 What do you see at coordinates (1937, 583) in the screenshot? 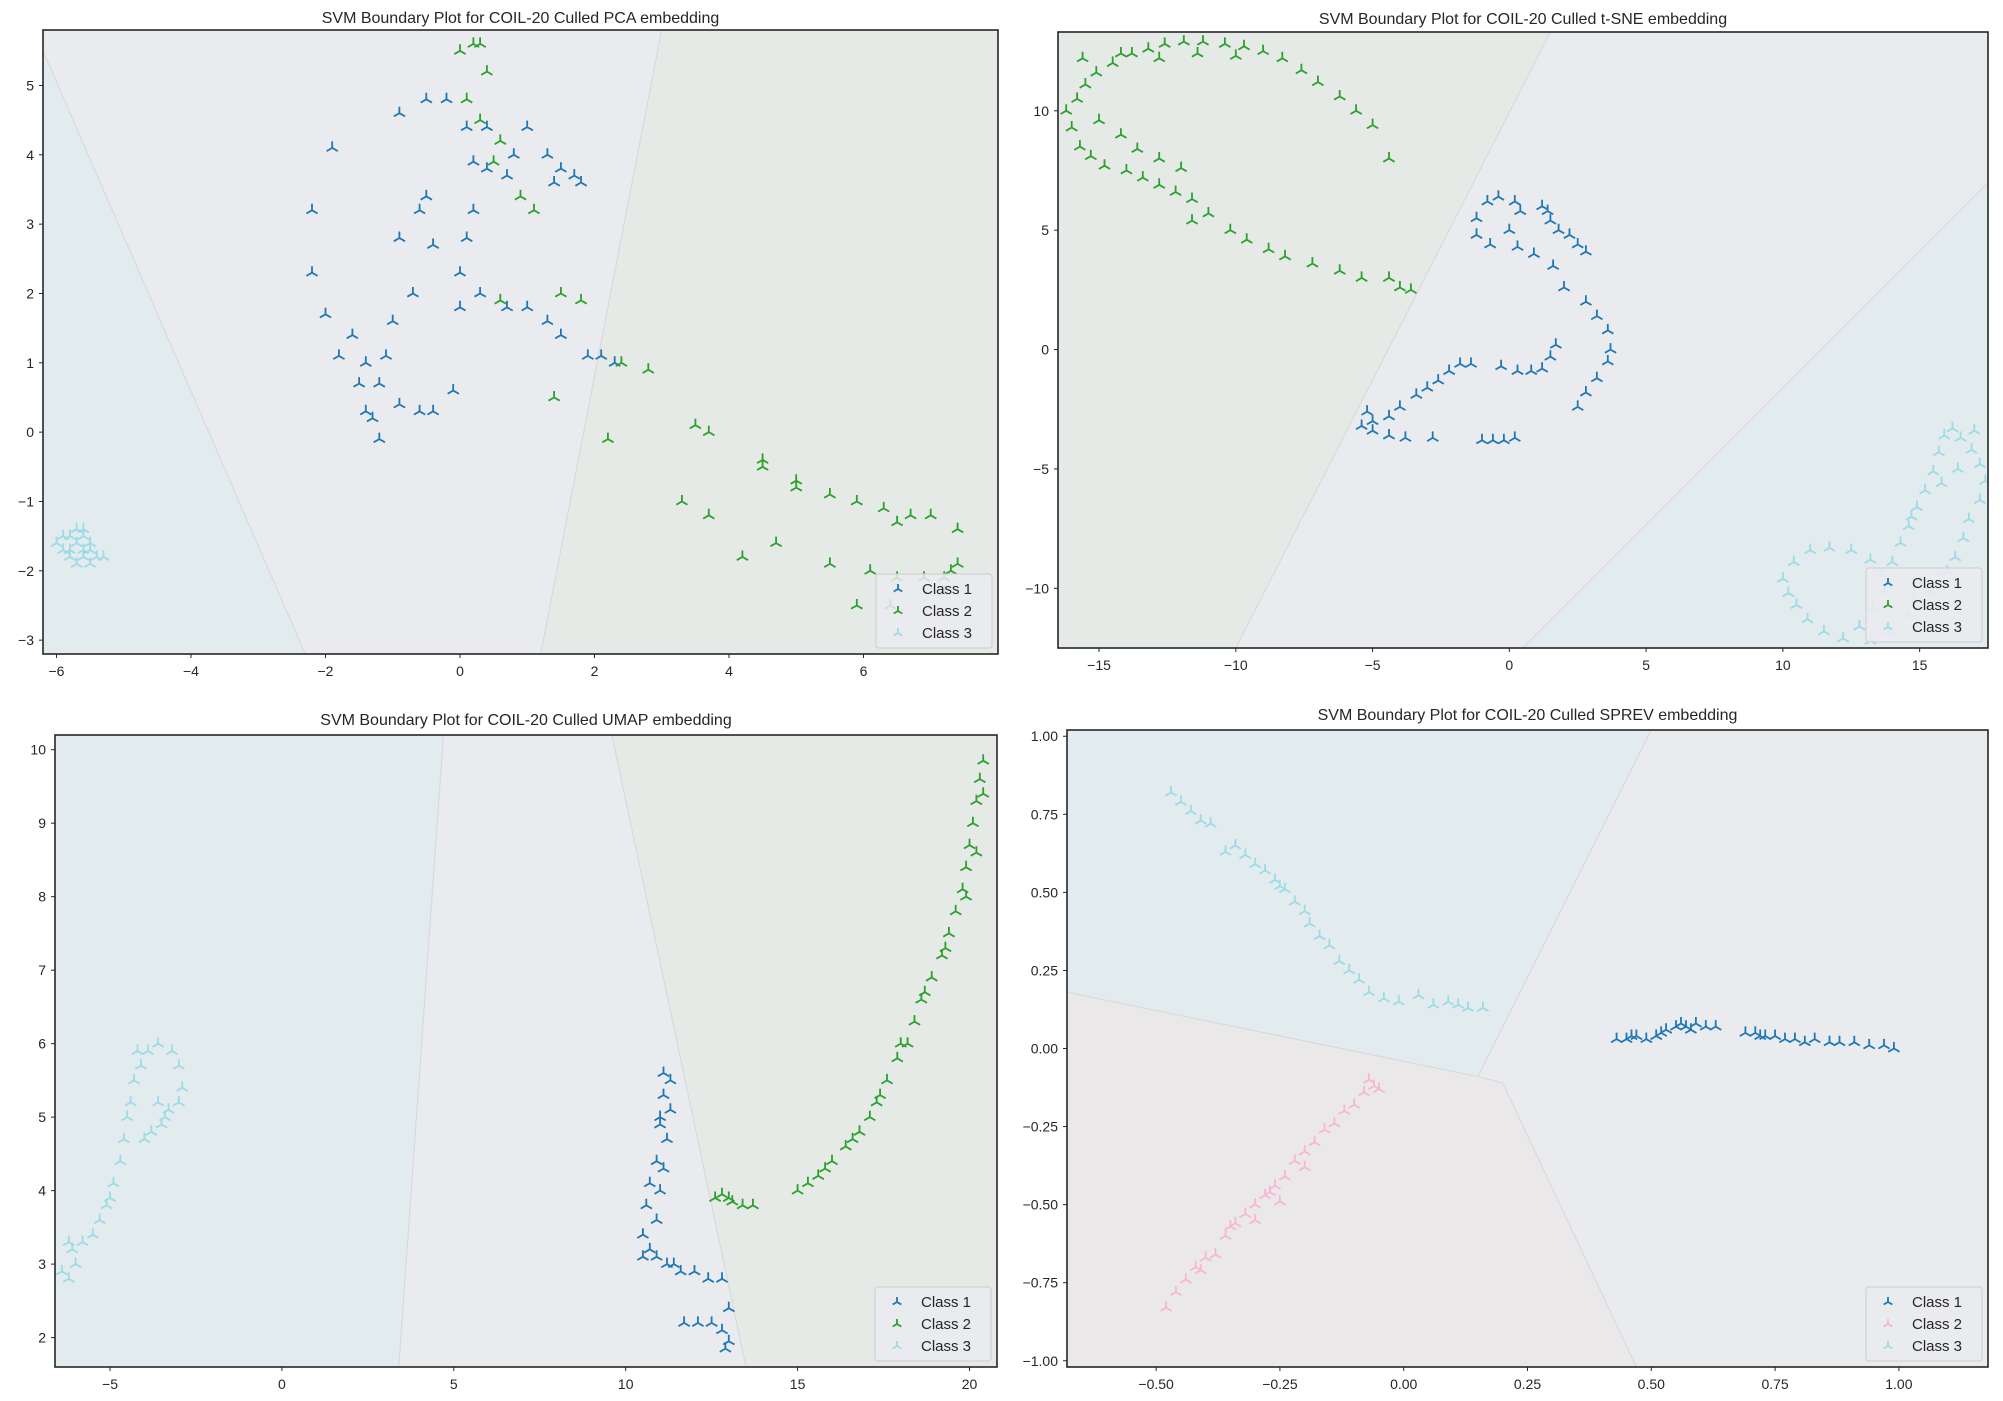
I see `legend-label: Class 1` at bounding box center [1937, 583].